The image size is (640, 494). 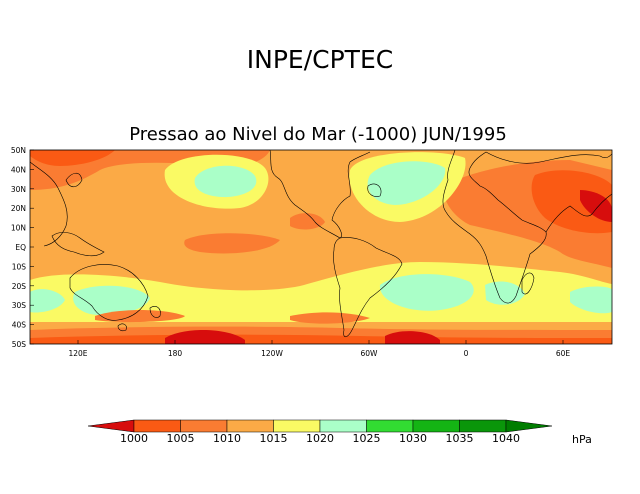 What do you see at coordinates (18, 169) in the screenshot?
I see `lat-label: 40N` at bounding box center [18, 169].